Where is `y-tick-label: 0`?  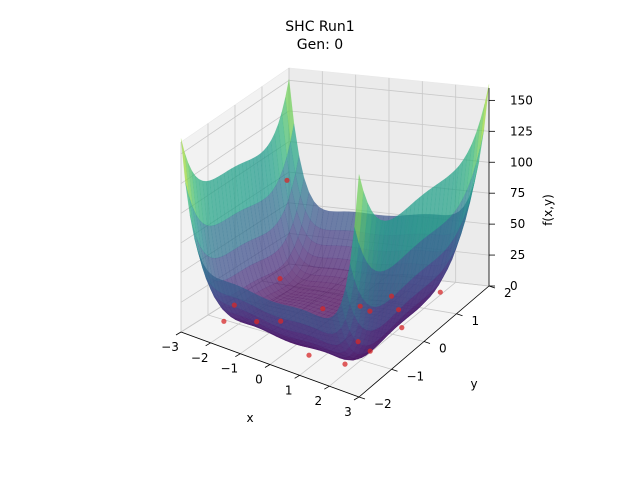 y-tick-label: 0 is located at coordinates (443, 349).